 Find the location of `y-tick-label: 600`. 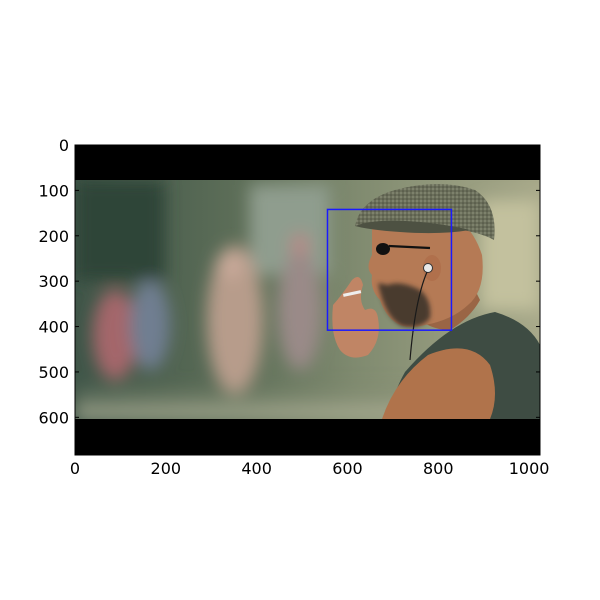

y-tick-label: 600 is located at coordinates (53, 417).